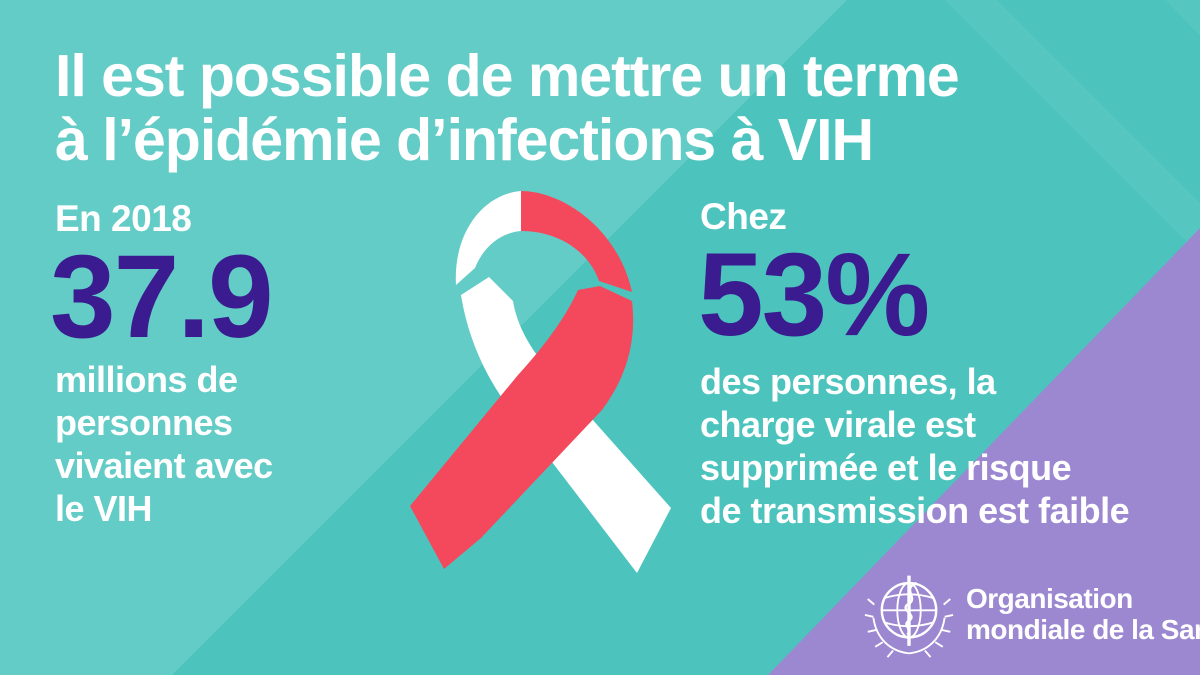 This screenshot has height=675, width=1200. I want to click on who-wordmark-line-2: mondiale de la Santé, so click(1083, 629).